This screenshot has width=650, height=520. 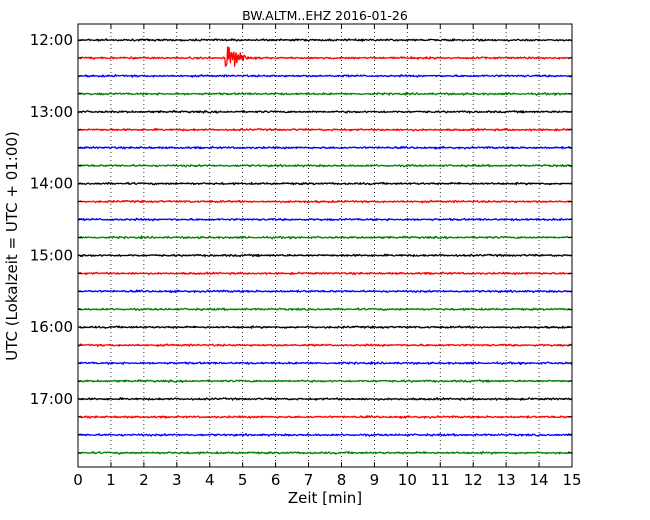 What do you see at coordinates (51, 184) in the screenshot?
I see `y-tick-label: 14:00` at bounding box center [51, 184].